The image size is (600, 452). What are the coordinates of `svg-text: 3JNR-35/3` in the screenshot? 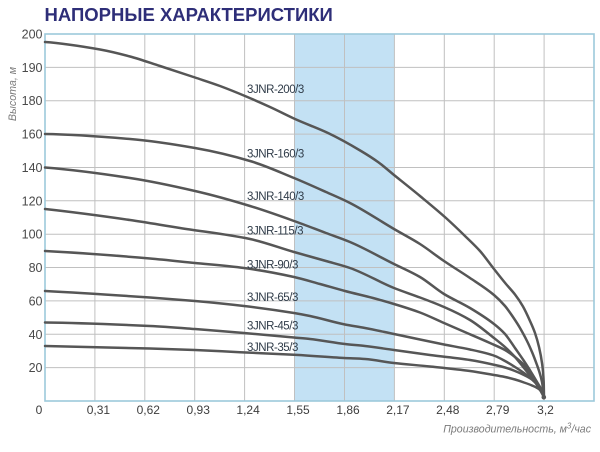 It's located at (272, 348).